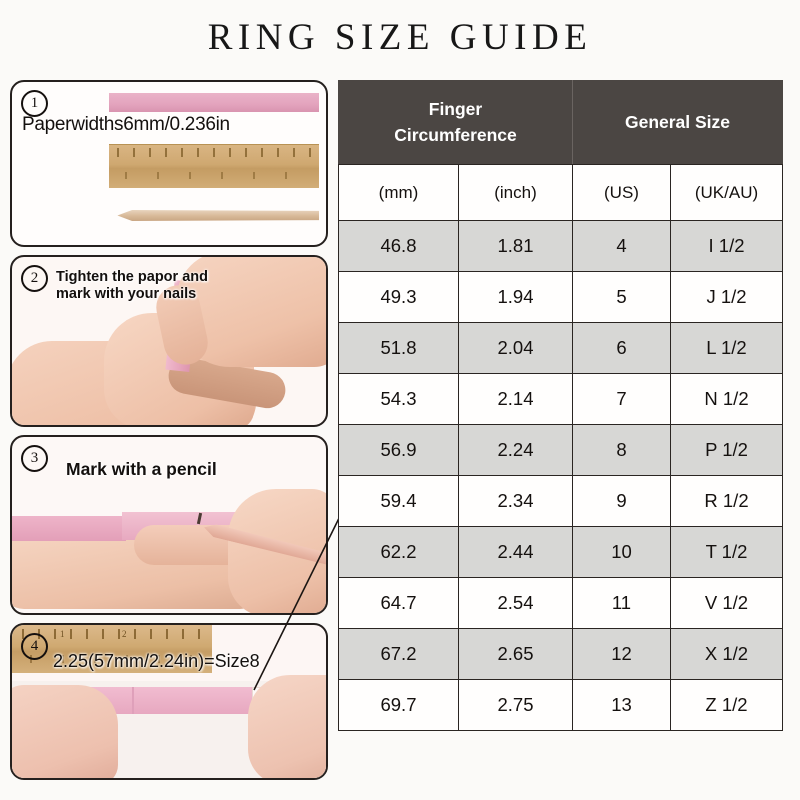 Image resolution: width=800 pixels, height=800 pixels. I want to click on cell-us: 13, so click(621, 705).